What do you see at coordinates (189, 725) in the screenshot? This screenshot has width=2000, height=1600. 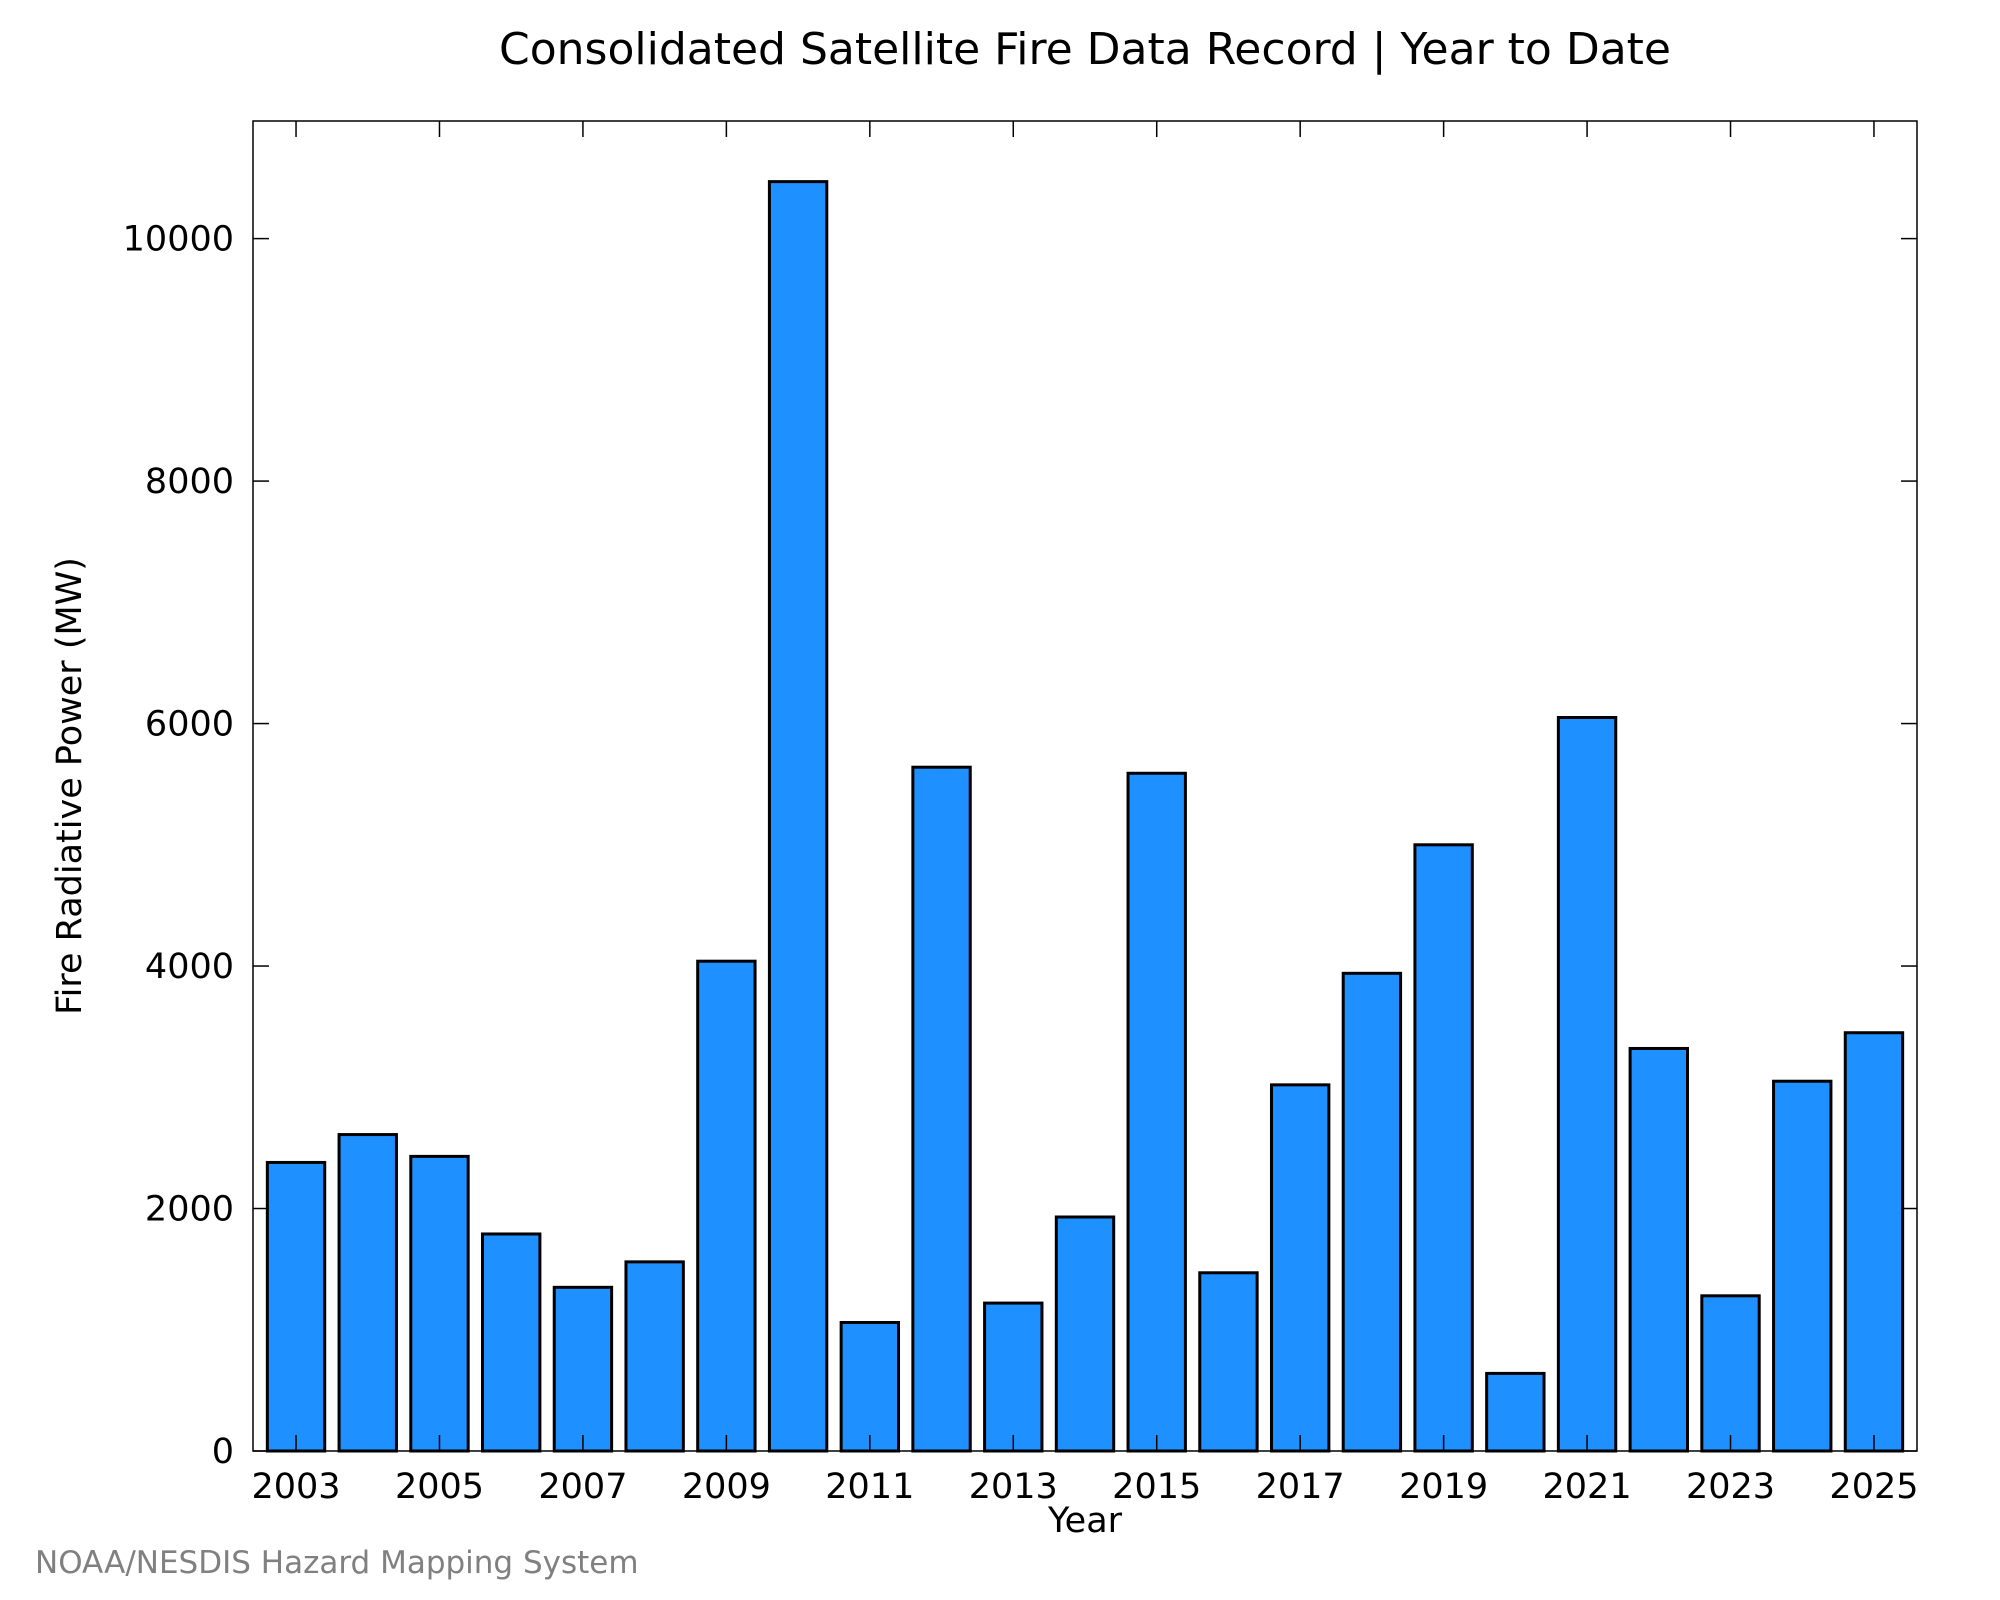 I see `y-tick-label-6000: 6000` at bounding box center [189, 725].